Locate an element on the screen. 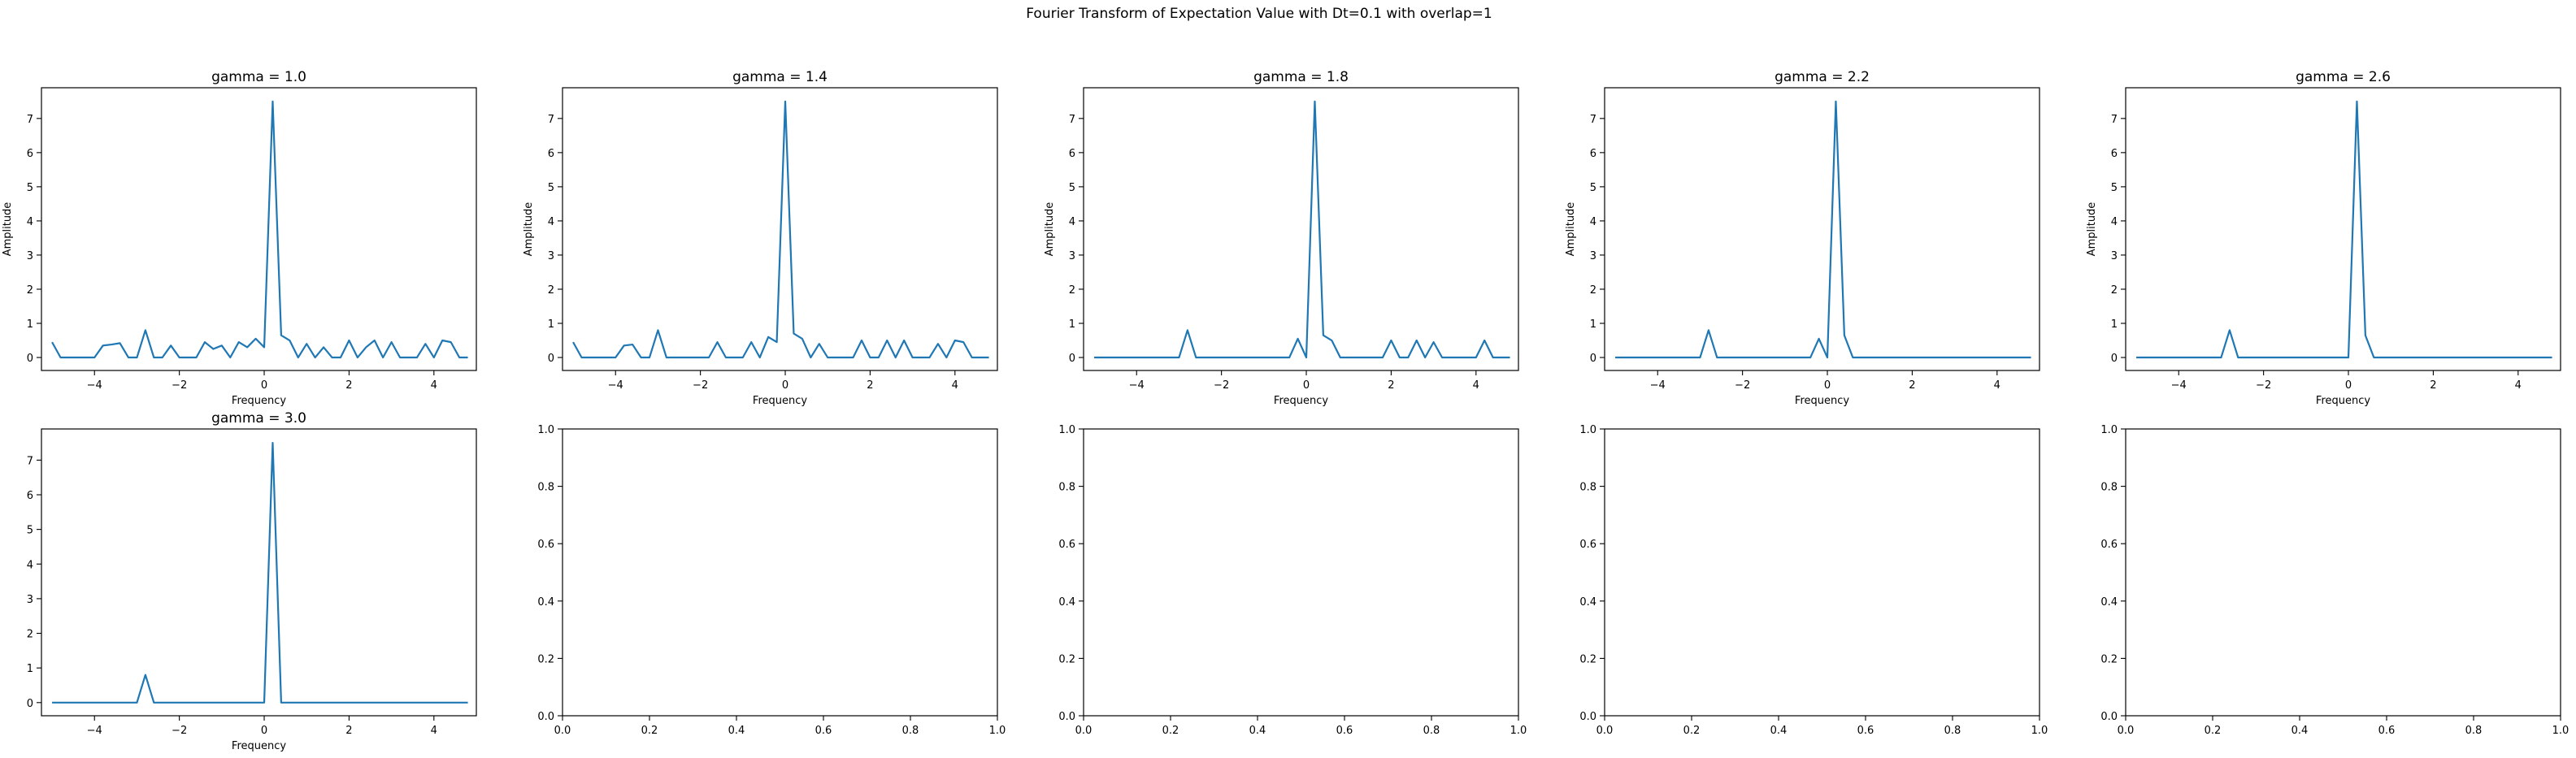 The image size is (2576, 758). subplot-10: 0.0 0.2 0.4 0.6 0.8 1.0 0.0 0.2 0.4 0.6 0.8 1.0 is located at coordinates (2334, 580).